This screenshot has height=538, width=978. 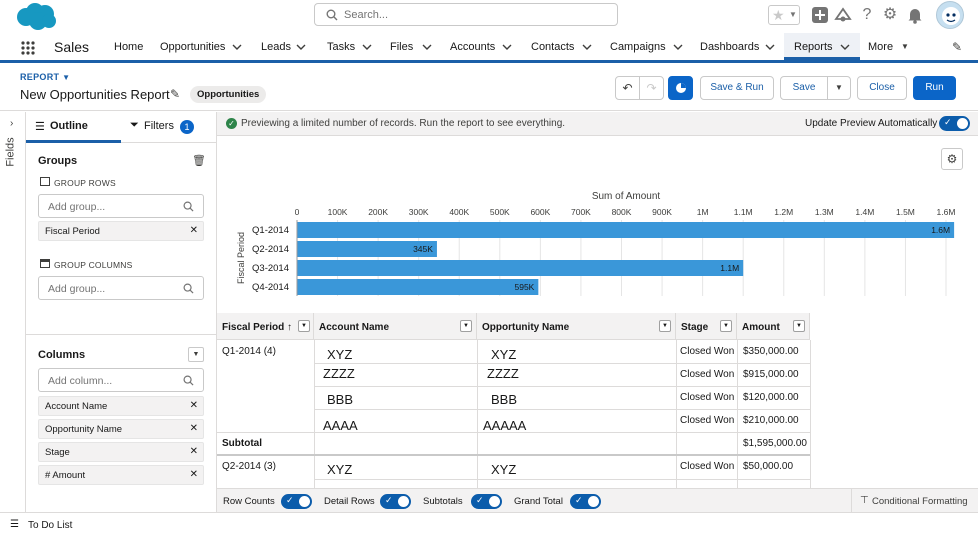 What do you see at coordinates (843, 15) in the screenshot?
I see `trailhead-icon` at bounding box center [843, 15].